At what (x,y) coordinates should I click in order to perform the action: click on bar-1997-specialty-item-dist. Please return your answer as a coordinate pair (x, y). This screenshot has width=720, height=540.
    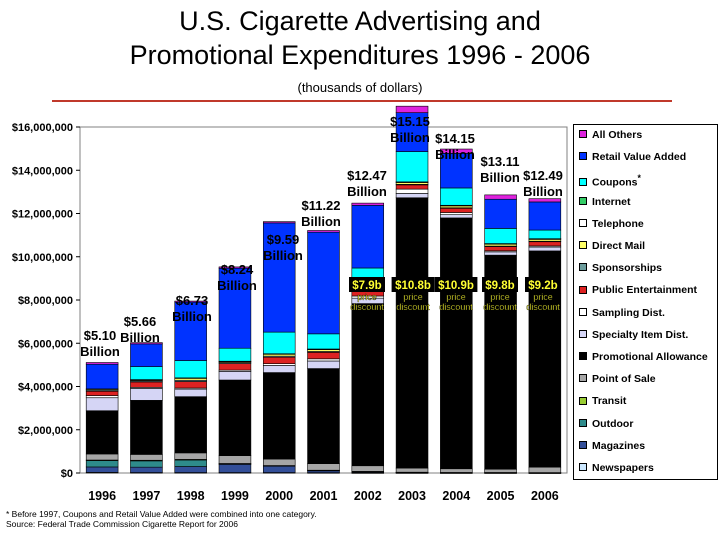
    Looking at the image, I should click on (146, 394).